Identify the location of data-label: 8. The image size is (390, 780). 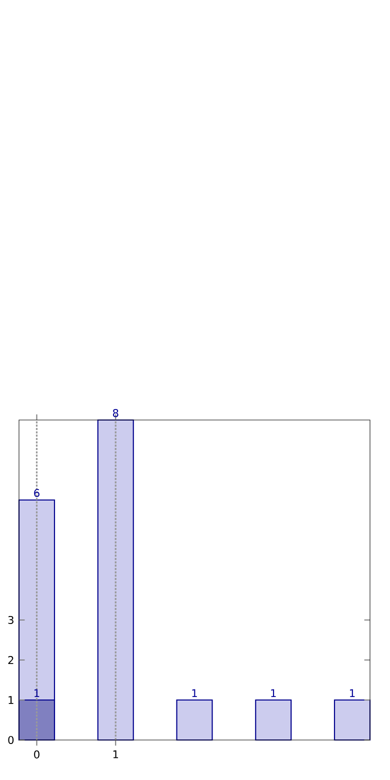
(115, 413).